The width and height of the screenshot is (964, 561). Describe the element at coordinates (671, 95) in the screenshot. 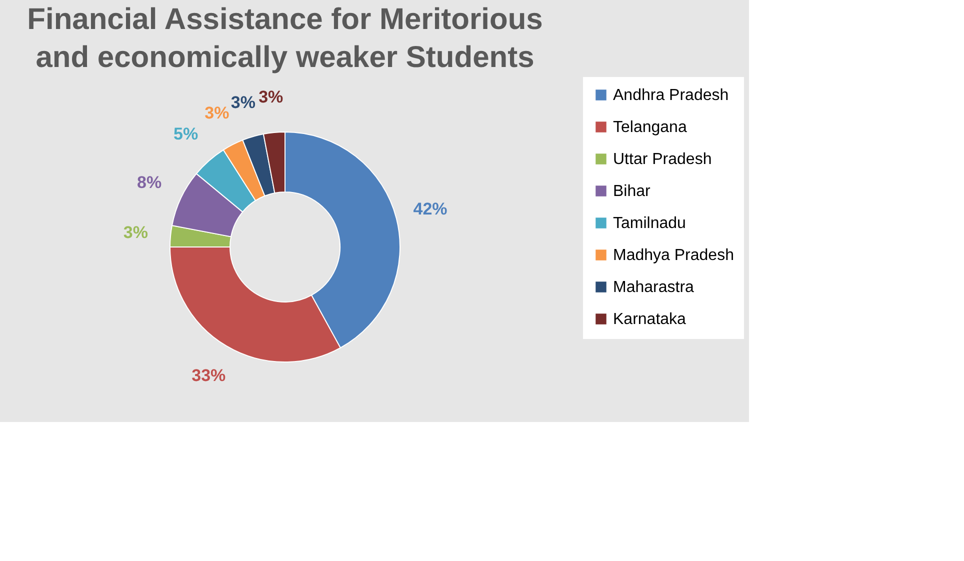

I see `legend-label: Andhra Pradesh` at that location.